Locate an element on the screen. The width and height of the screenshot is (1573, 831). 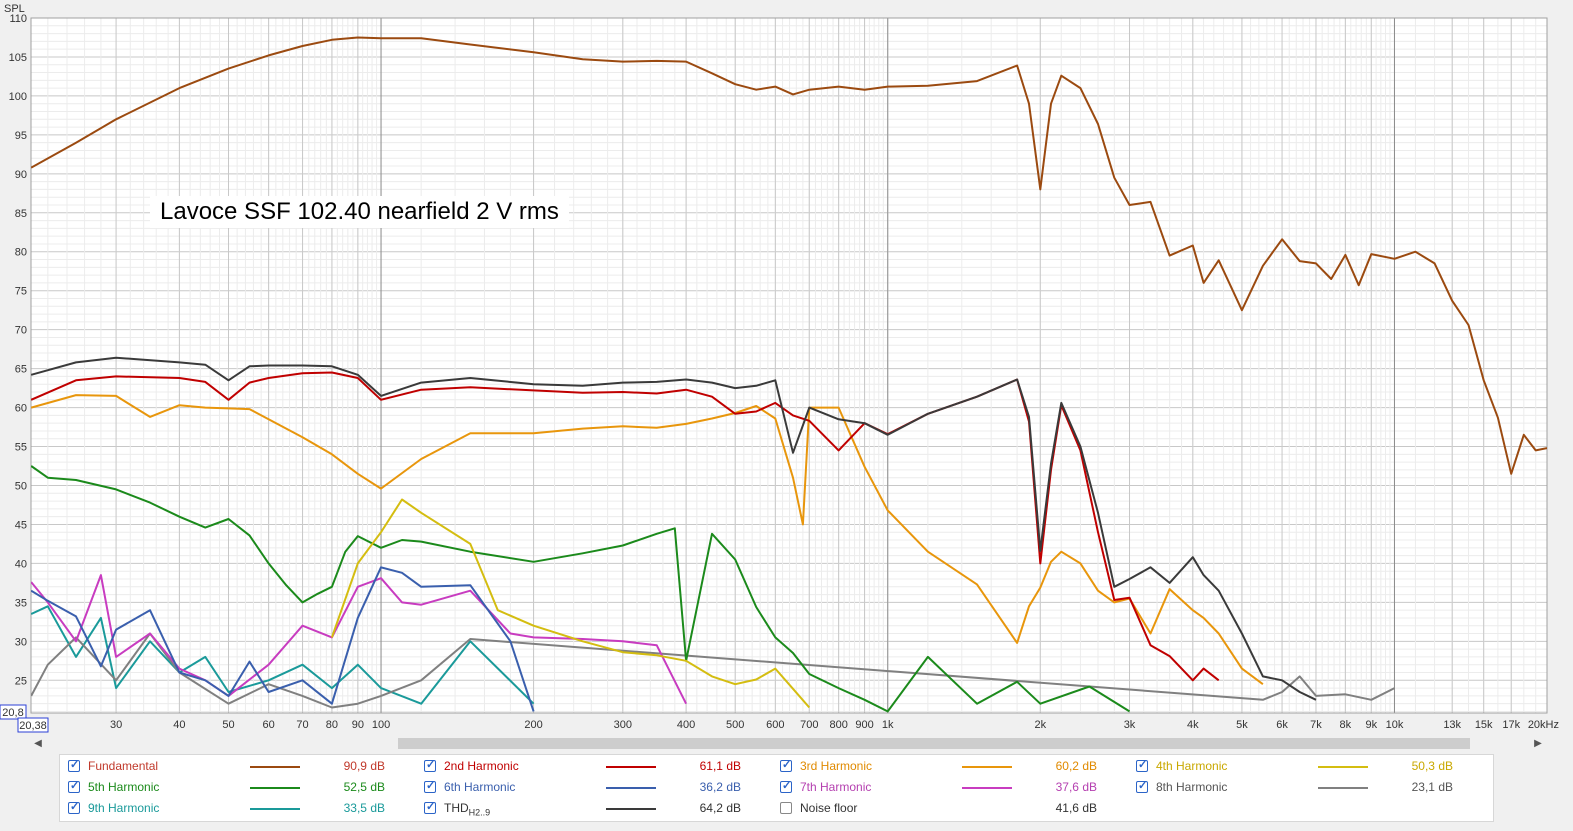
legend-series-value: 64,2 dB is located at coordinates (720, 808).